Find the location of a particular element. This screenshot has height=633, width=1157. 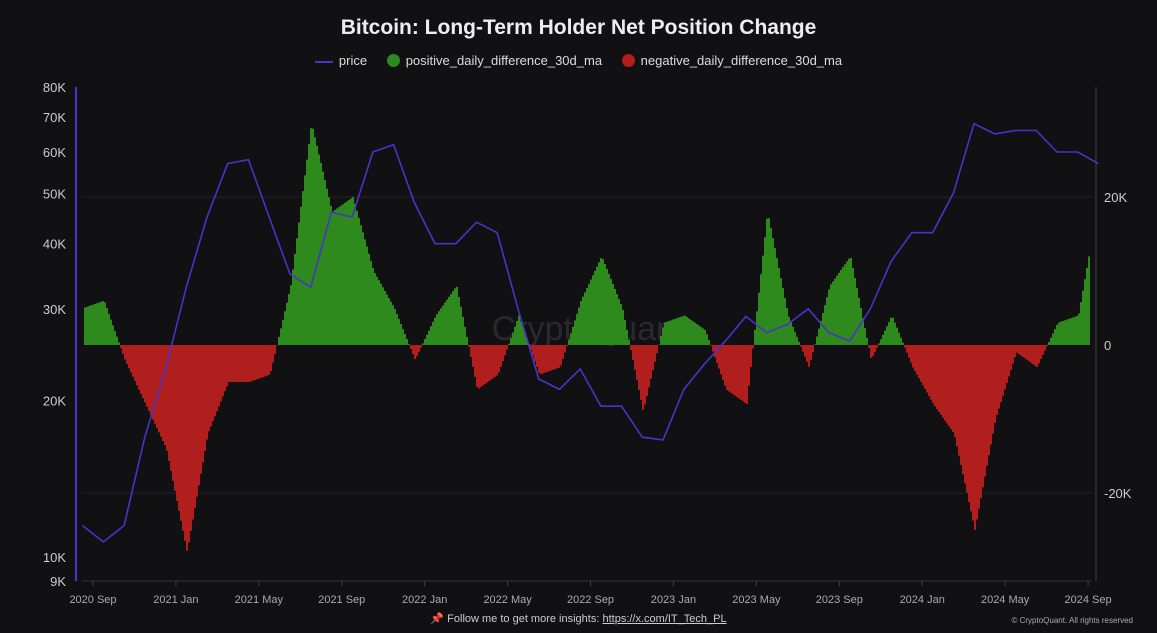

x-tick-label: 2021 May is located at coordinates (259, 600).